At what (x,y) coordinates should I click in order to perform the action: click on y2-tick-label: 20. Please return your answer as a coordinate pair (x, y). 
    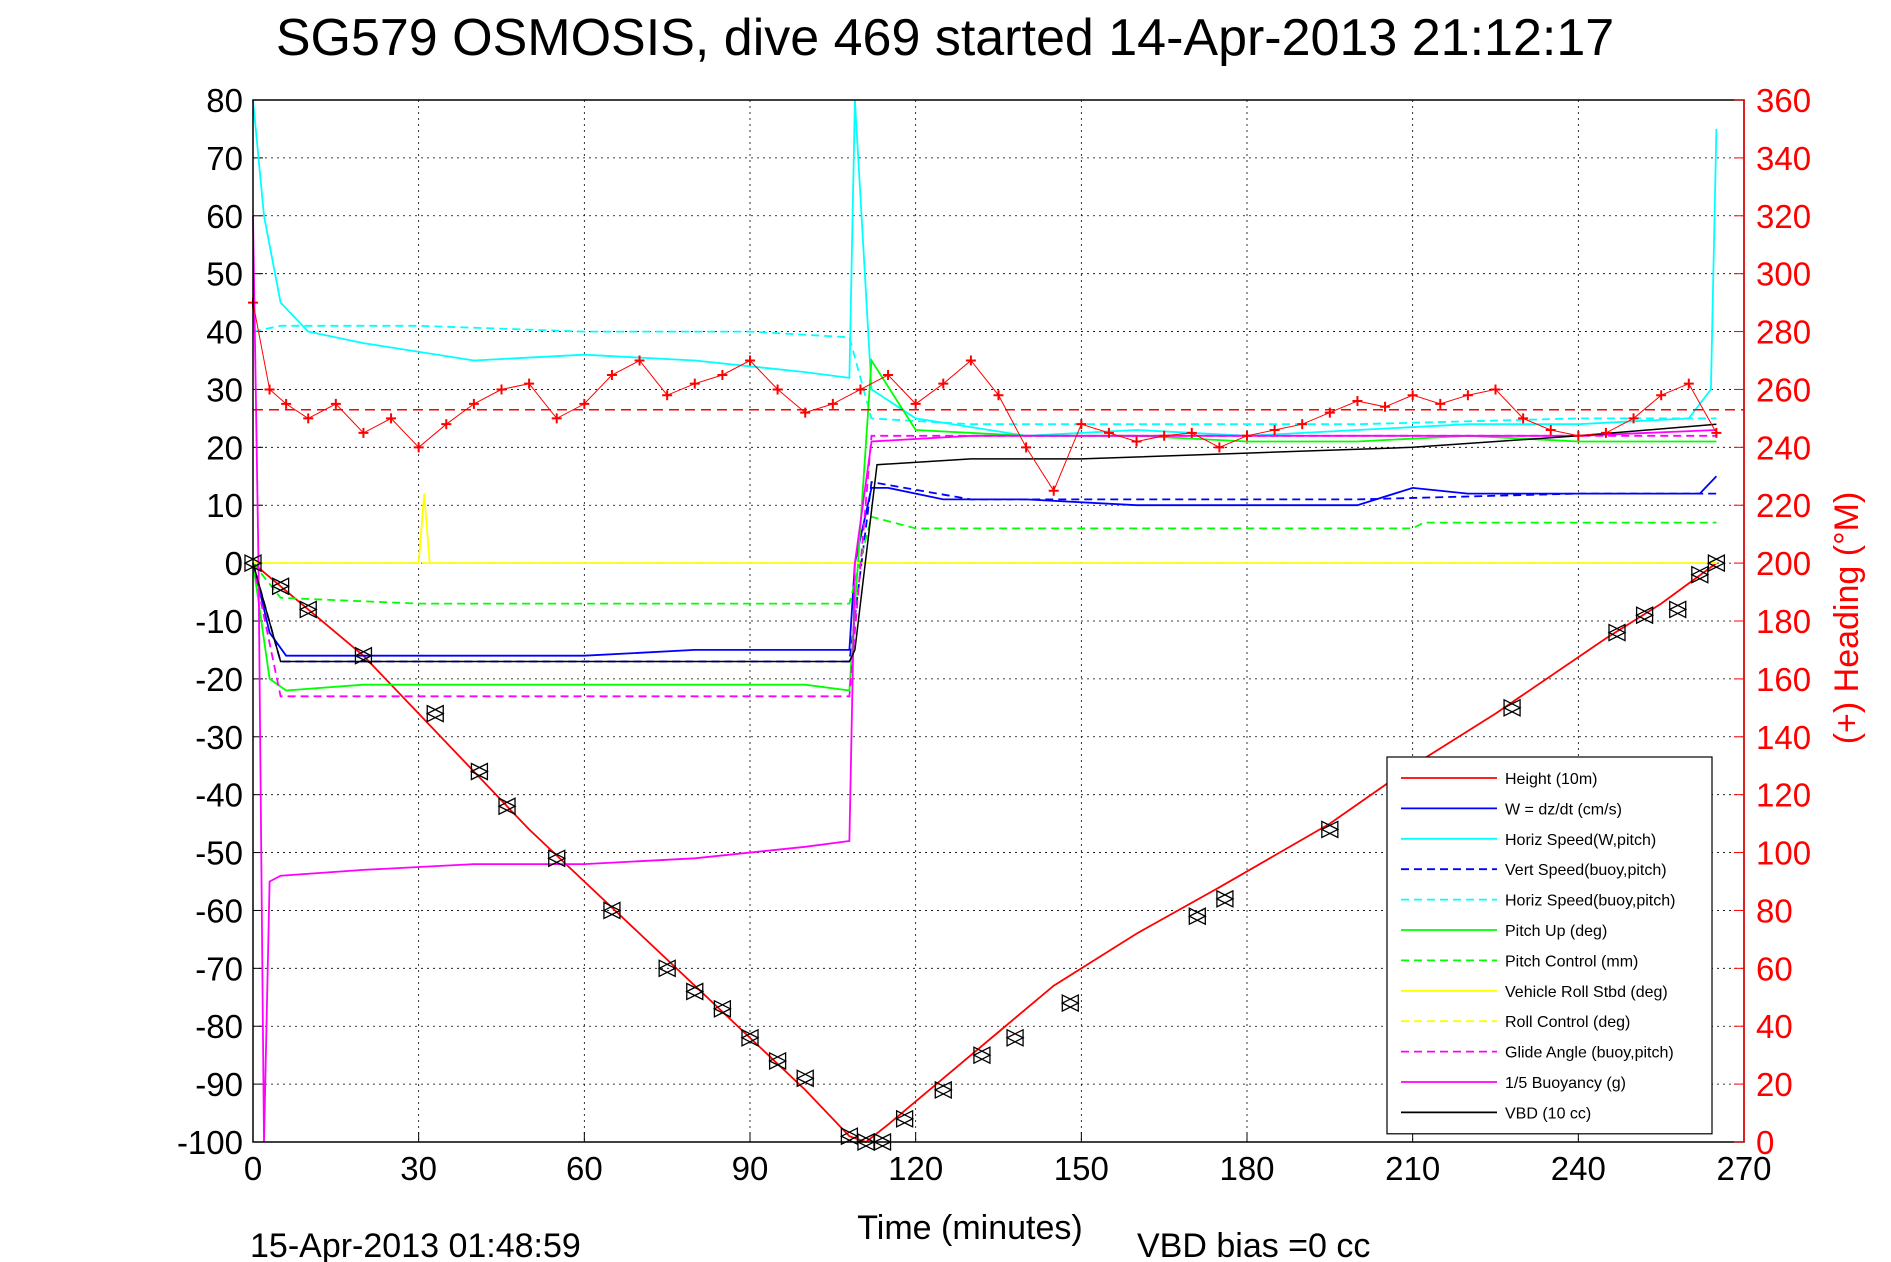
    Looking at the image, I should click on (1774, 1084).